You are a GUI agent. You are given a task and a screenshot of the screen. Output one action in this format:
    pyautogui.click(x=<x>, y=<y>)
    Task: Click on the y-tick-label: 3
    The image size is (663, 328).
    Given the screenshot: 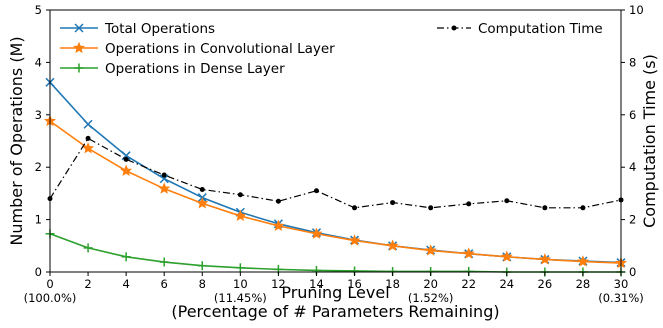 What is the action you would take?
    pyautogui.click(x=38, y=115)
    